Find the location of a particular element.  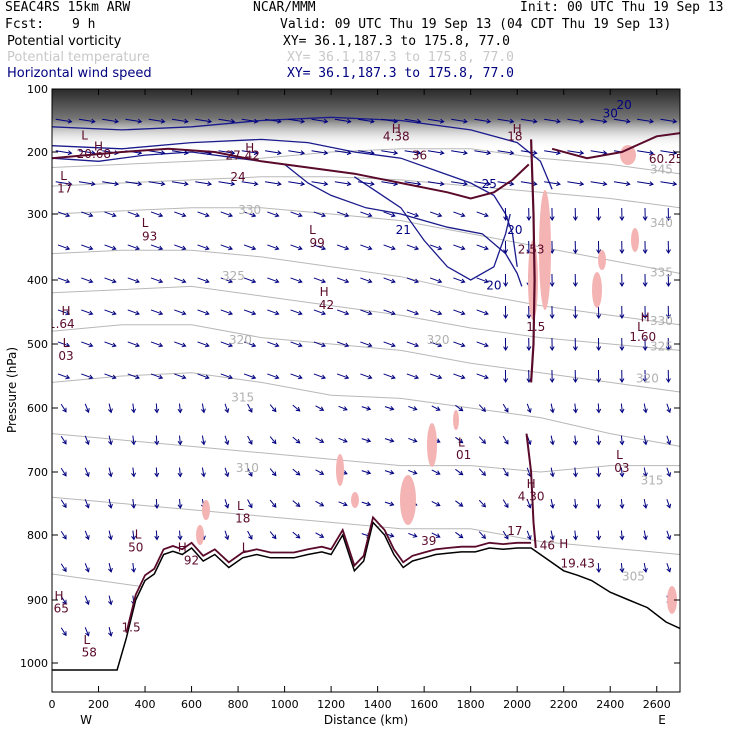

pv-extremum-label: 18 is located at coordinates (514, 137).